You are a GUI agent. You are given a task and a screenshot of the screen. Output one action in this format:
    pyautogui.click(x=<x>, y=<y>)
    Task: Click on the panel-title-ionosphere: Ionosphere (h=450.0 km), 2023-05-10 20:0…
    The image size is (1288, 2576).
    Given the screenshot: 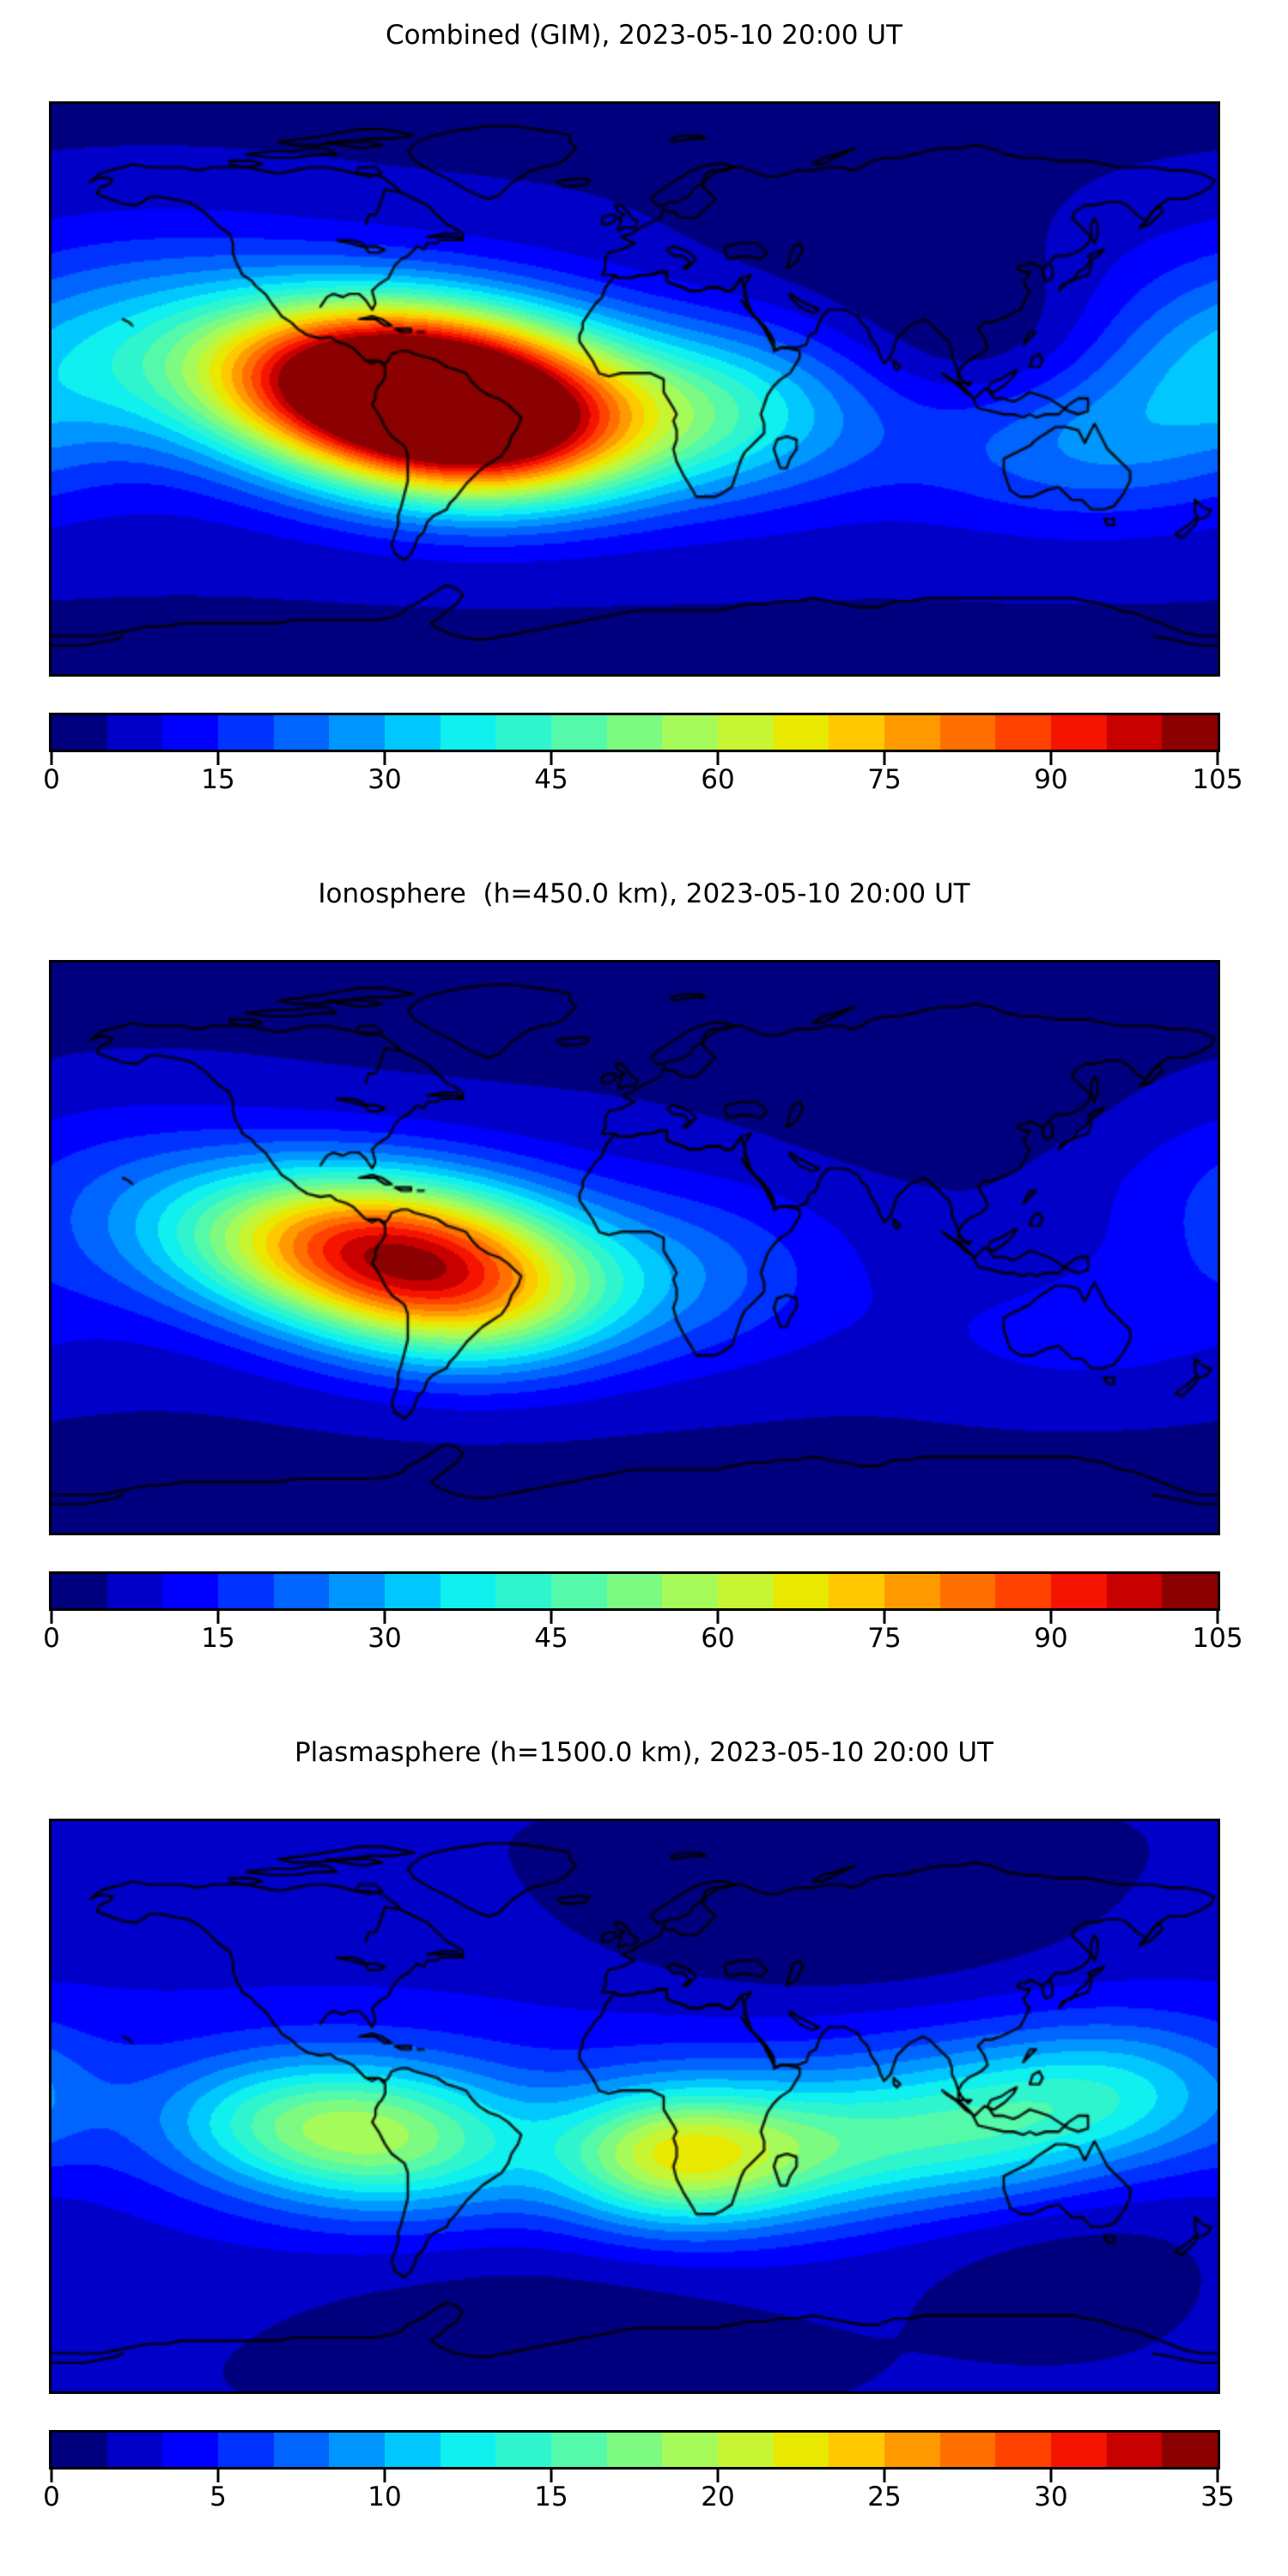 What is the action you would take?
    pyautogui.click(x=644, y=893)
    